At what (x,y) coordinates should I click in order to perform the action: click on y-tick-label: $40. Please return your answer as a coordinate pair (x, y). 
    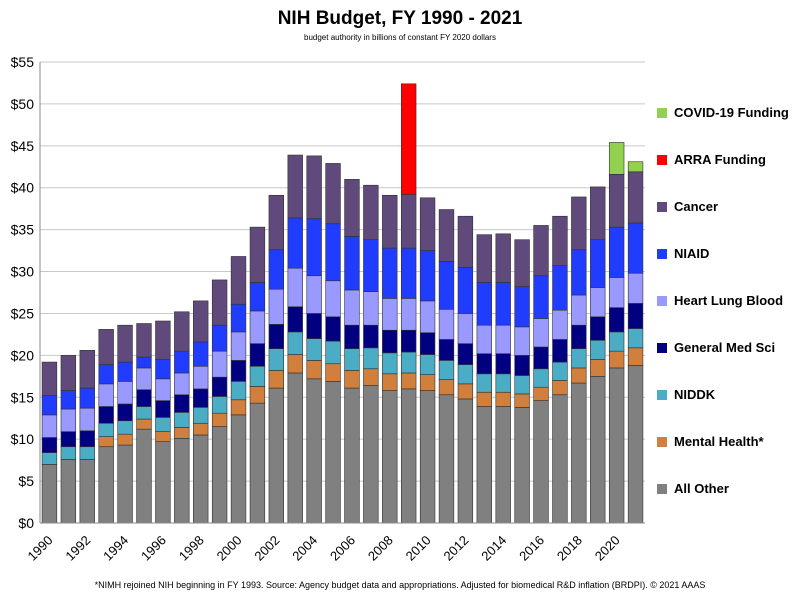
    Looking at the image, I should click on (23, 188).